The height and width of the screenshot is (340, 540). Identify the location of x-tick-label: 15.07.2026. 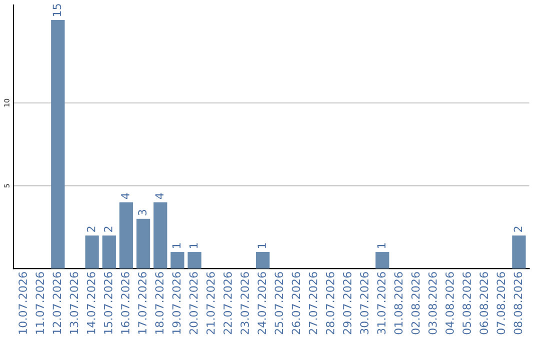
(108, 303).